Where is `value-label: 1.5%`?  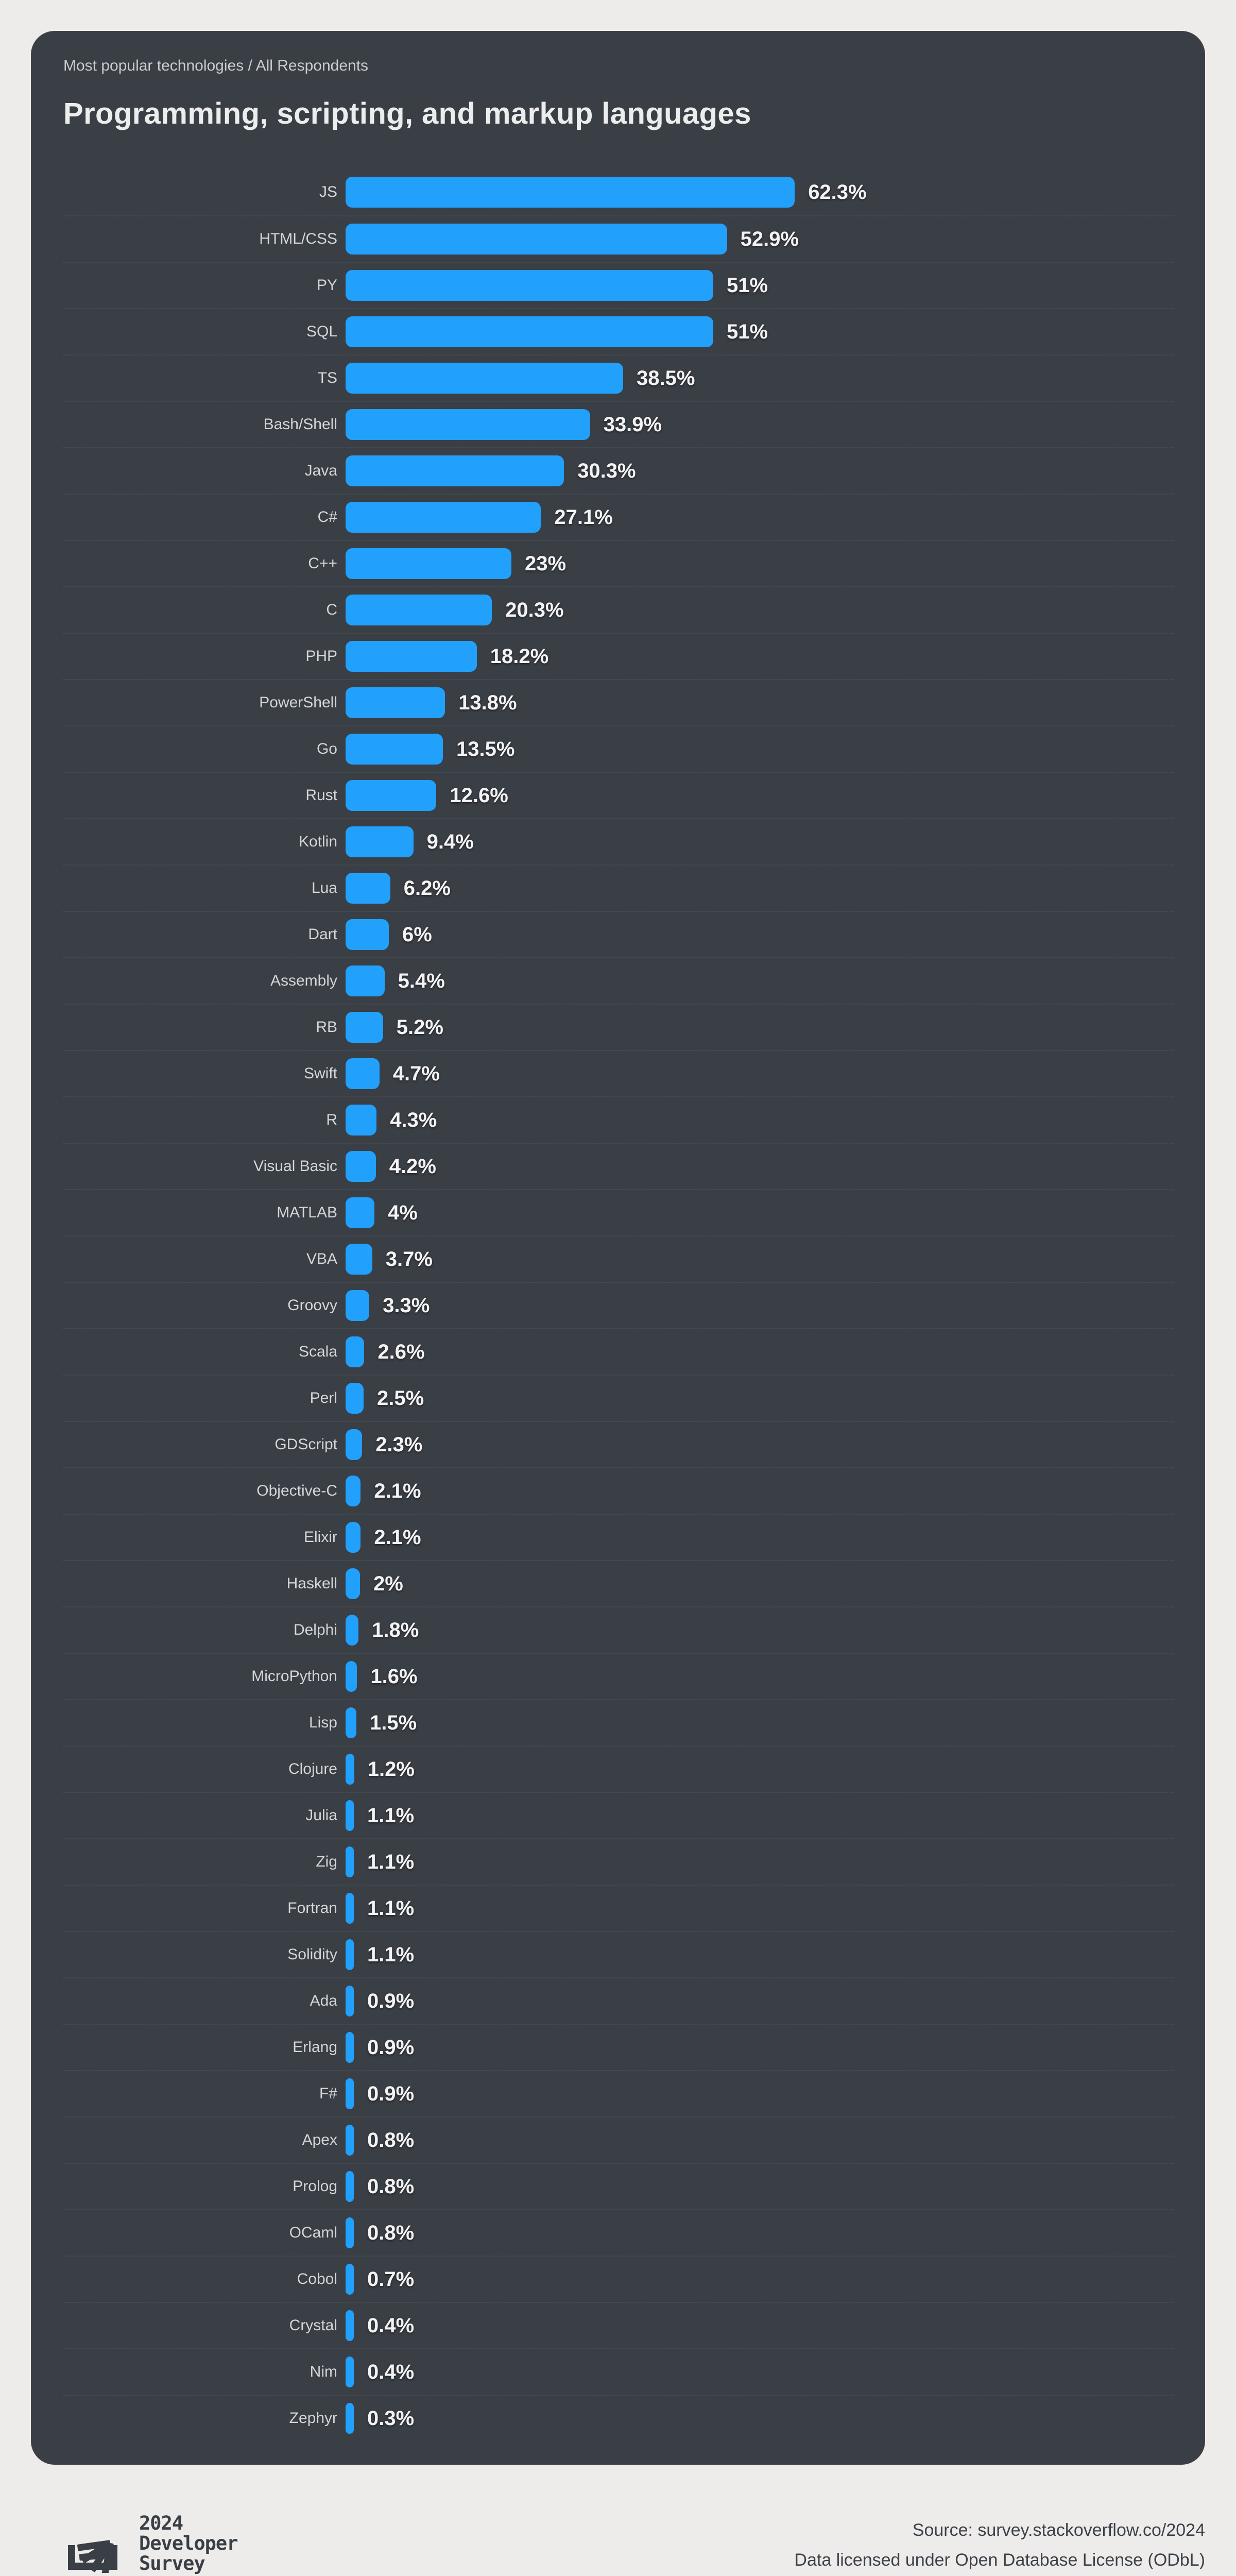
value-label: 1.5% is located at coordinates (393, 1722).